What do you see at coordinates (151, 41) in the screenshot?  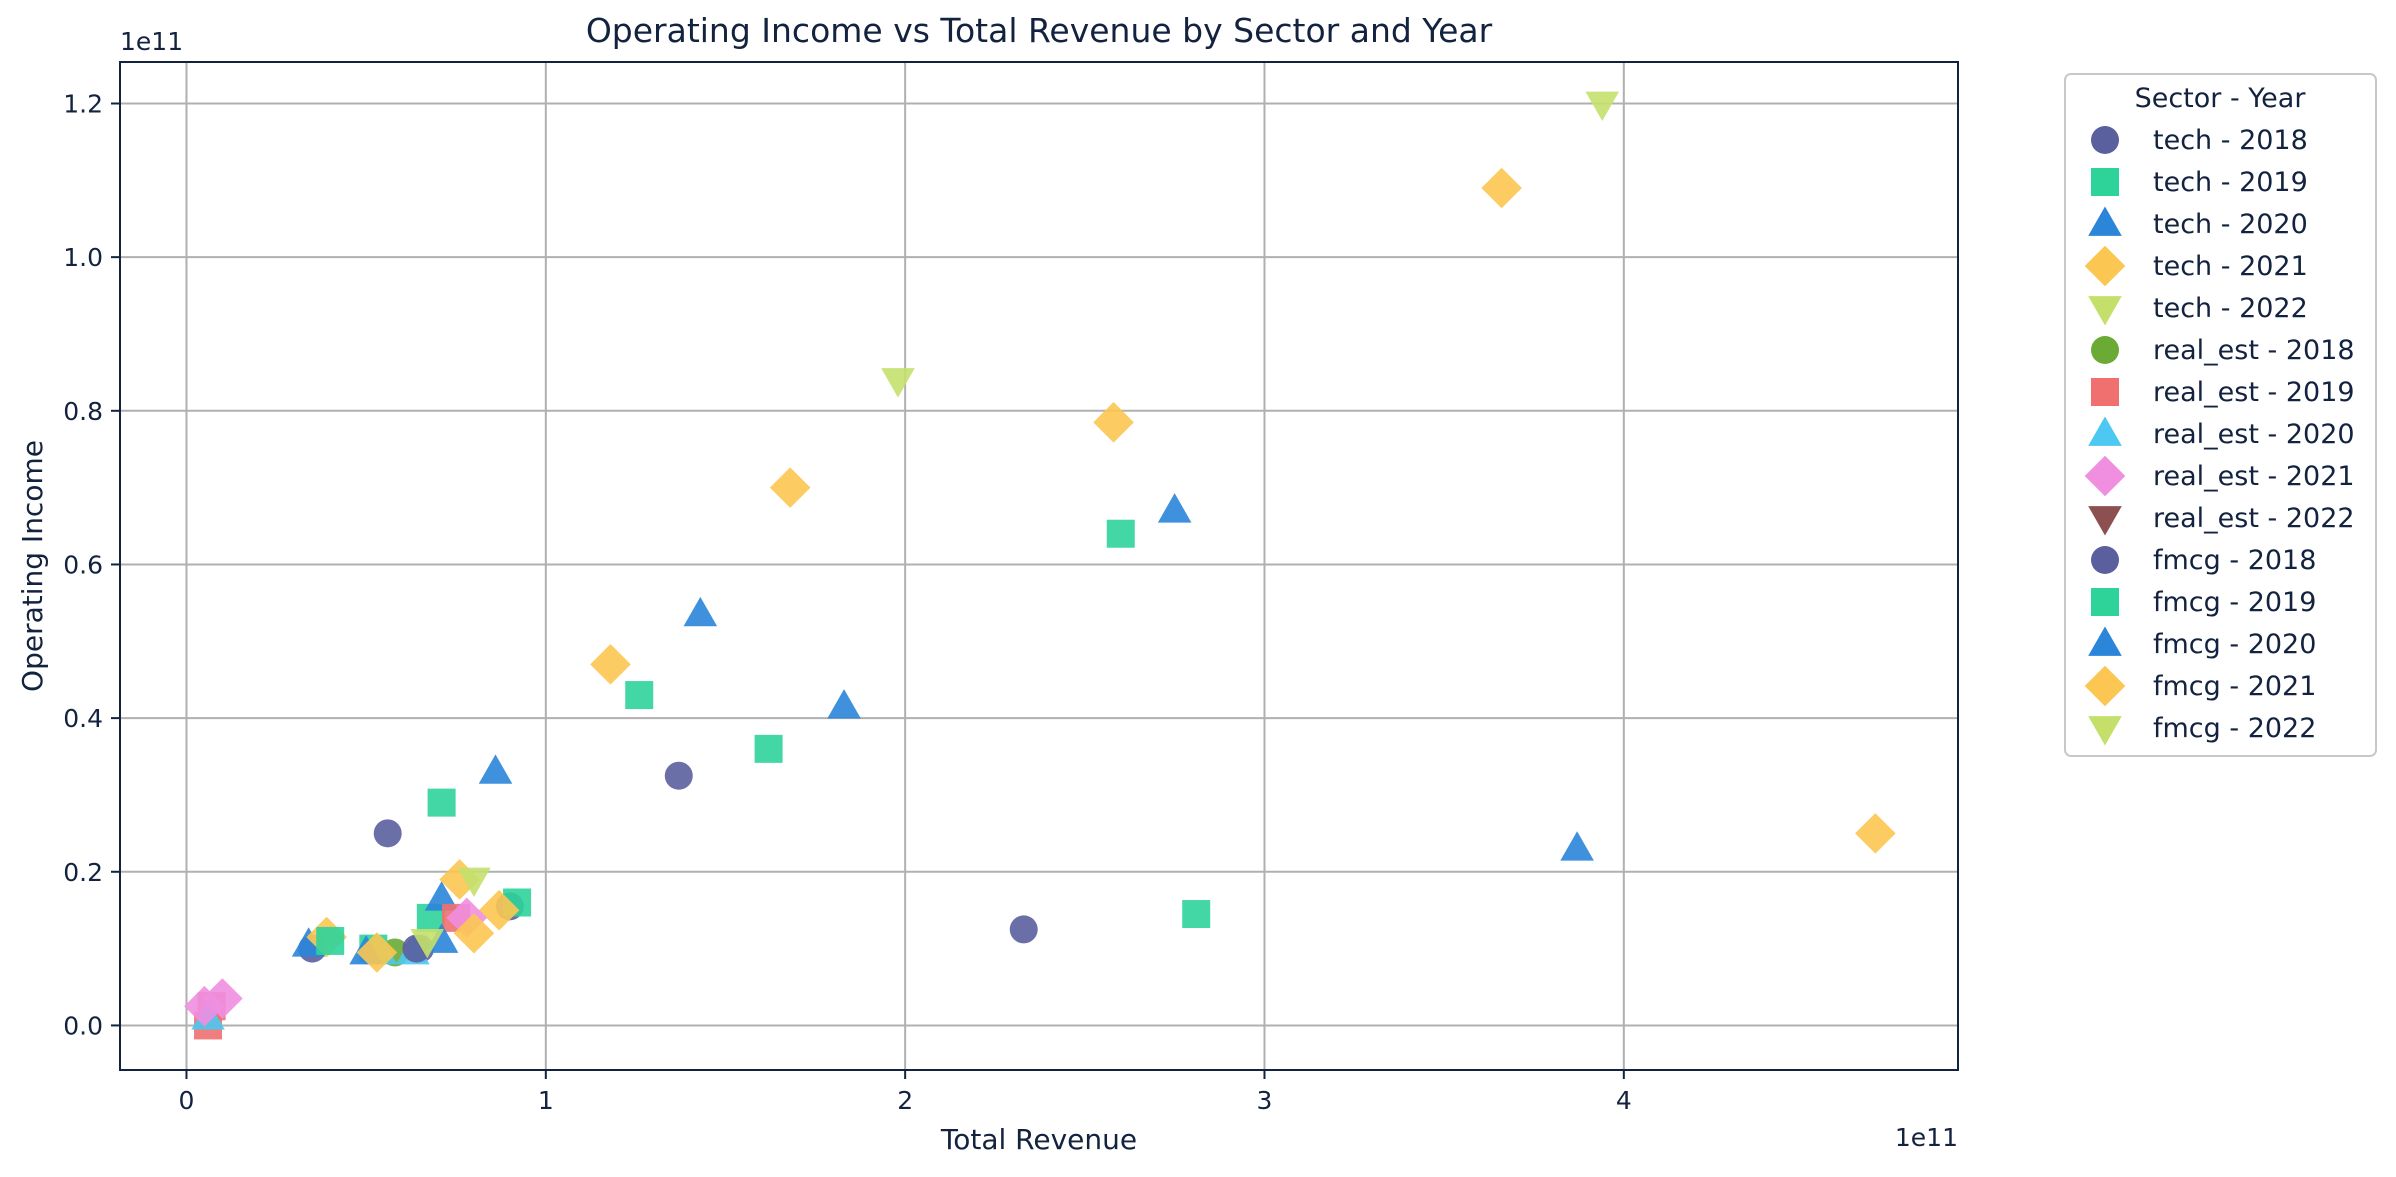 I see `y-scale-label: 1e11` at bounding box center [151, 41].